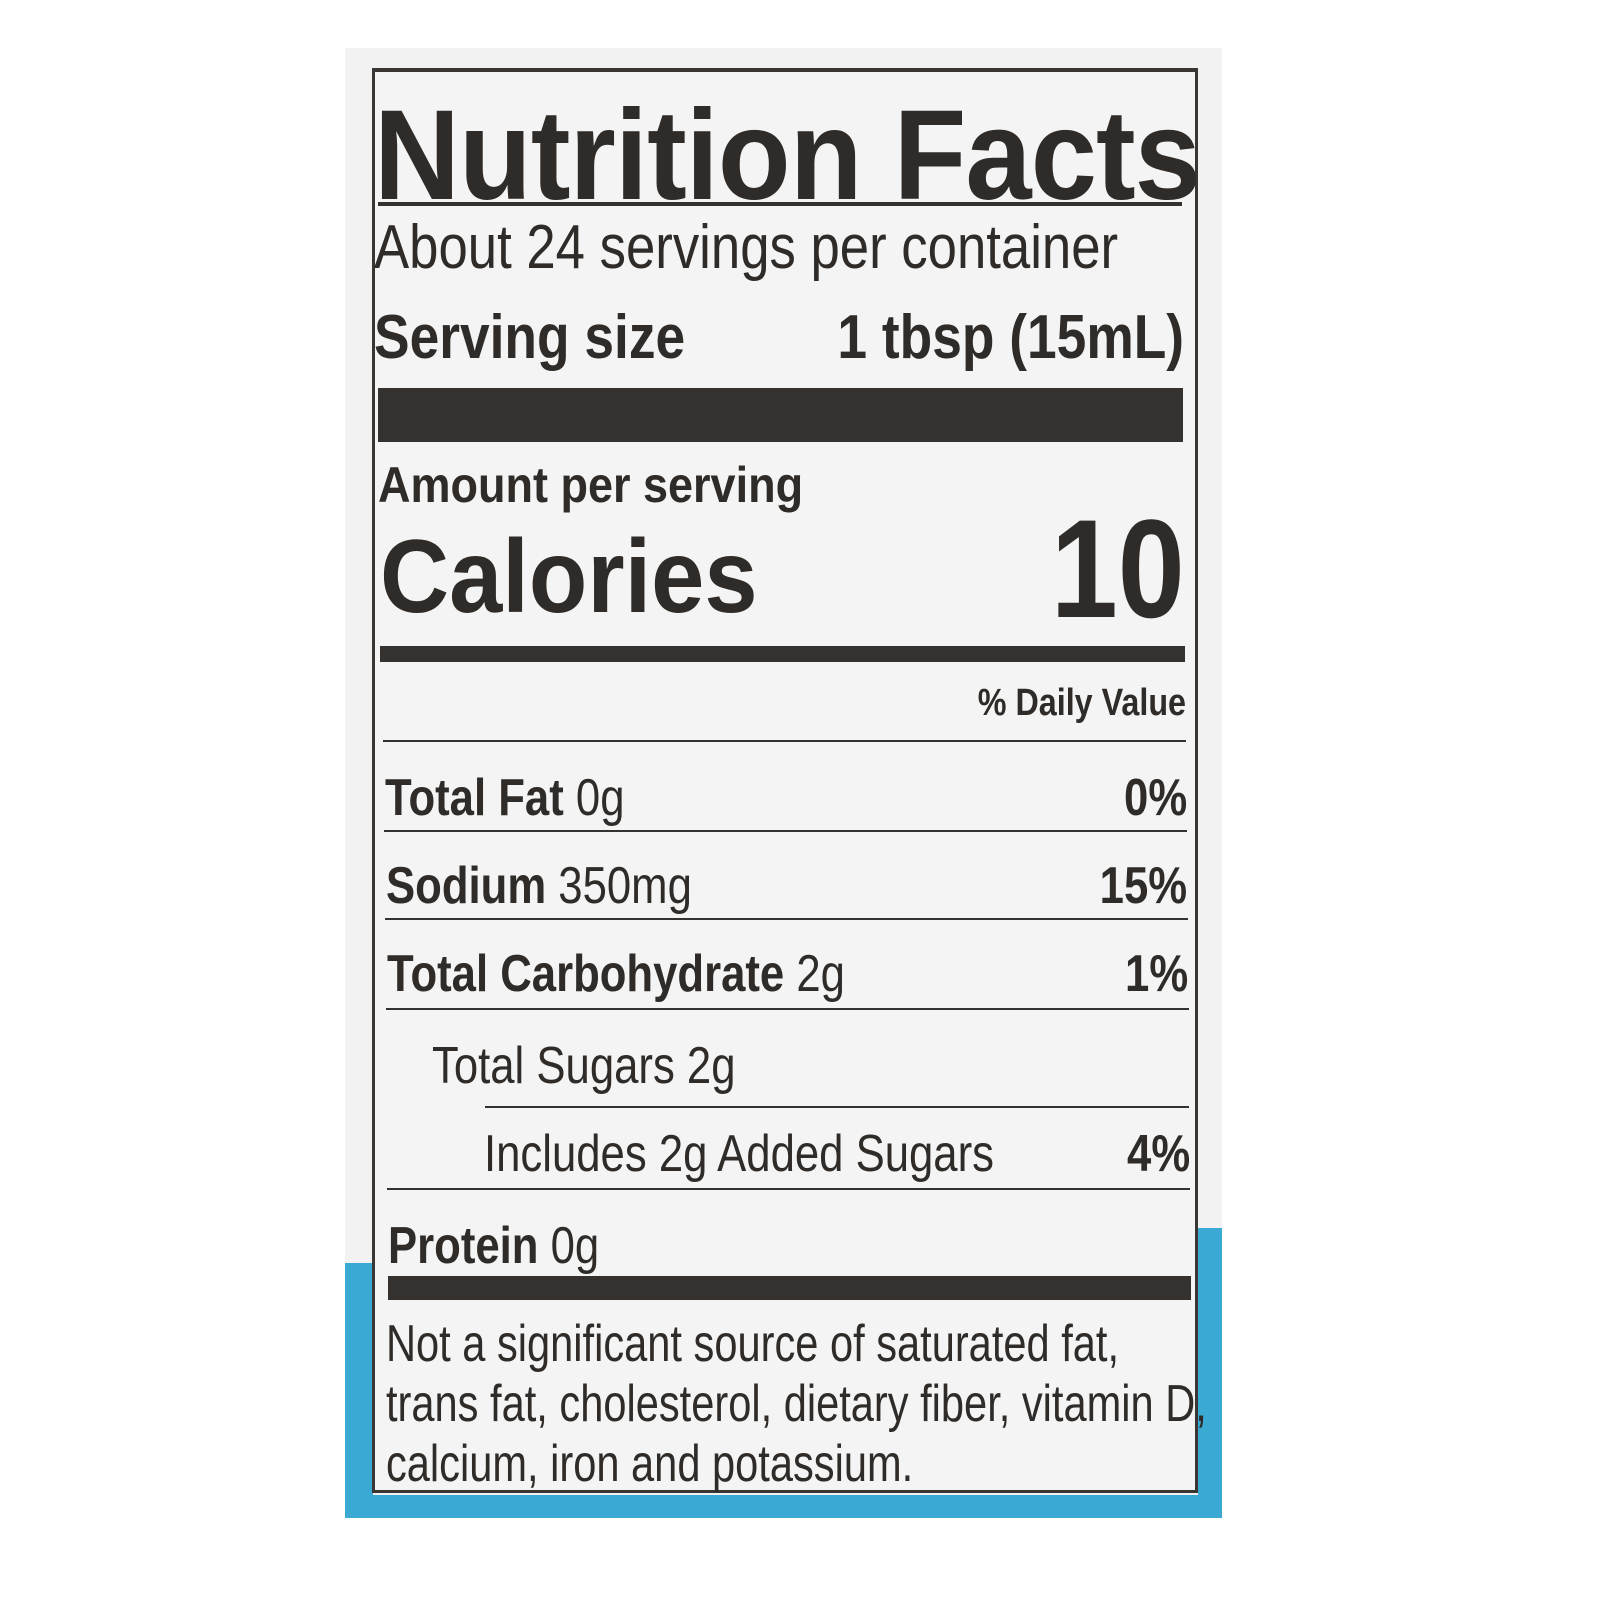 The height and width of the screenshot is (1600, 1600). I want to click on nutrient-name: Protein, so click(463, 1246).